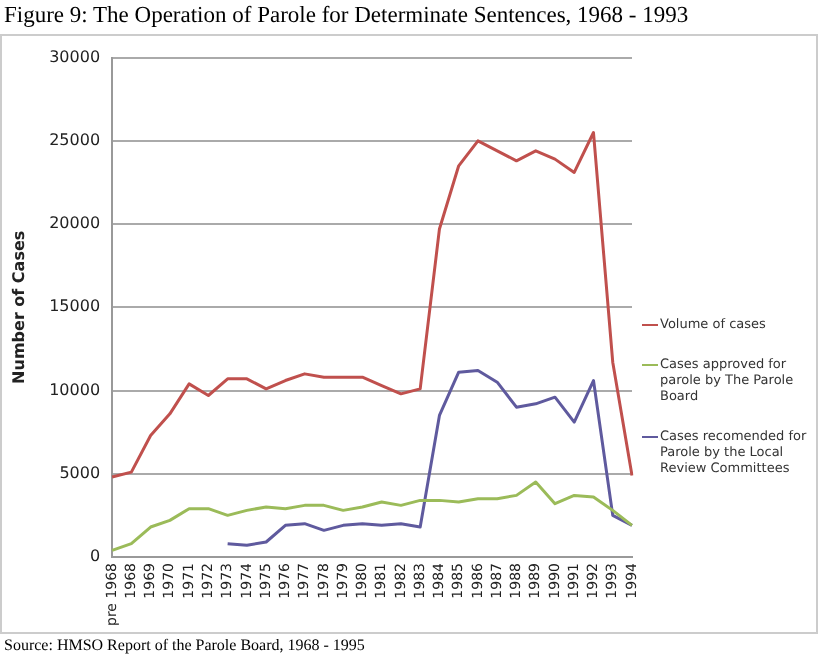  Describe the element at coordinates (75, 306) in the screenshot. I see `y-tick-label: 15000` at that location.